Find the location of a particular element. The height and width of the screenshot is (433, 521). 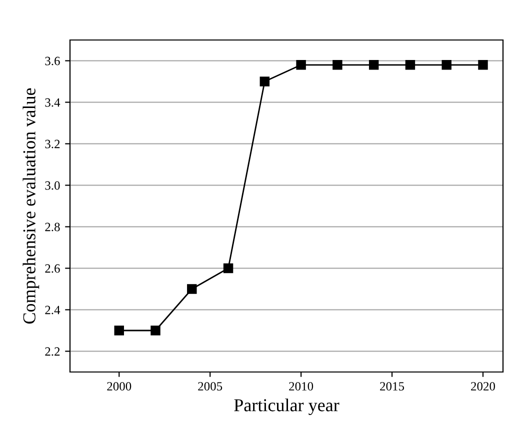

y-tick-label: 3.2 is located at coordinates (52, 144).